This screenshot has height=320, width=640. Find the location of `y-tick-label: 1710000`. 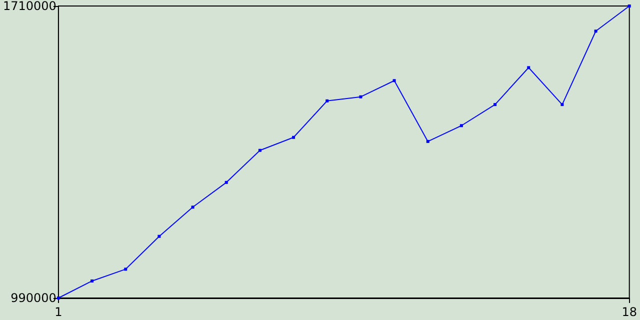

y-tick-label: 1710000 is located at coordinates (29, 6).